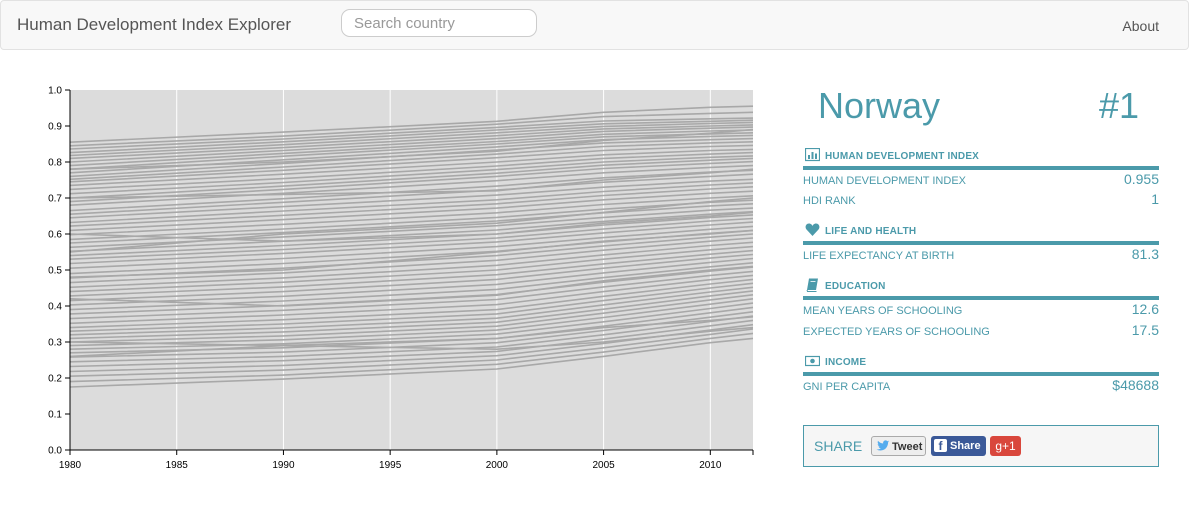 The height and width of the screenshot is (507, 1189). Describe the element at coordinates (981, 234) in the screenshot. I see `section-health-header: LIFE AND HEALTH` at that location.